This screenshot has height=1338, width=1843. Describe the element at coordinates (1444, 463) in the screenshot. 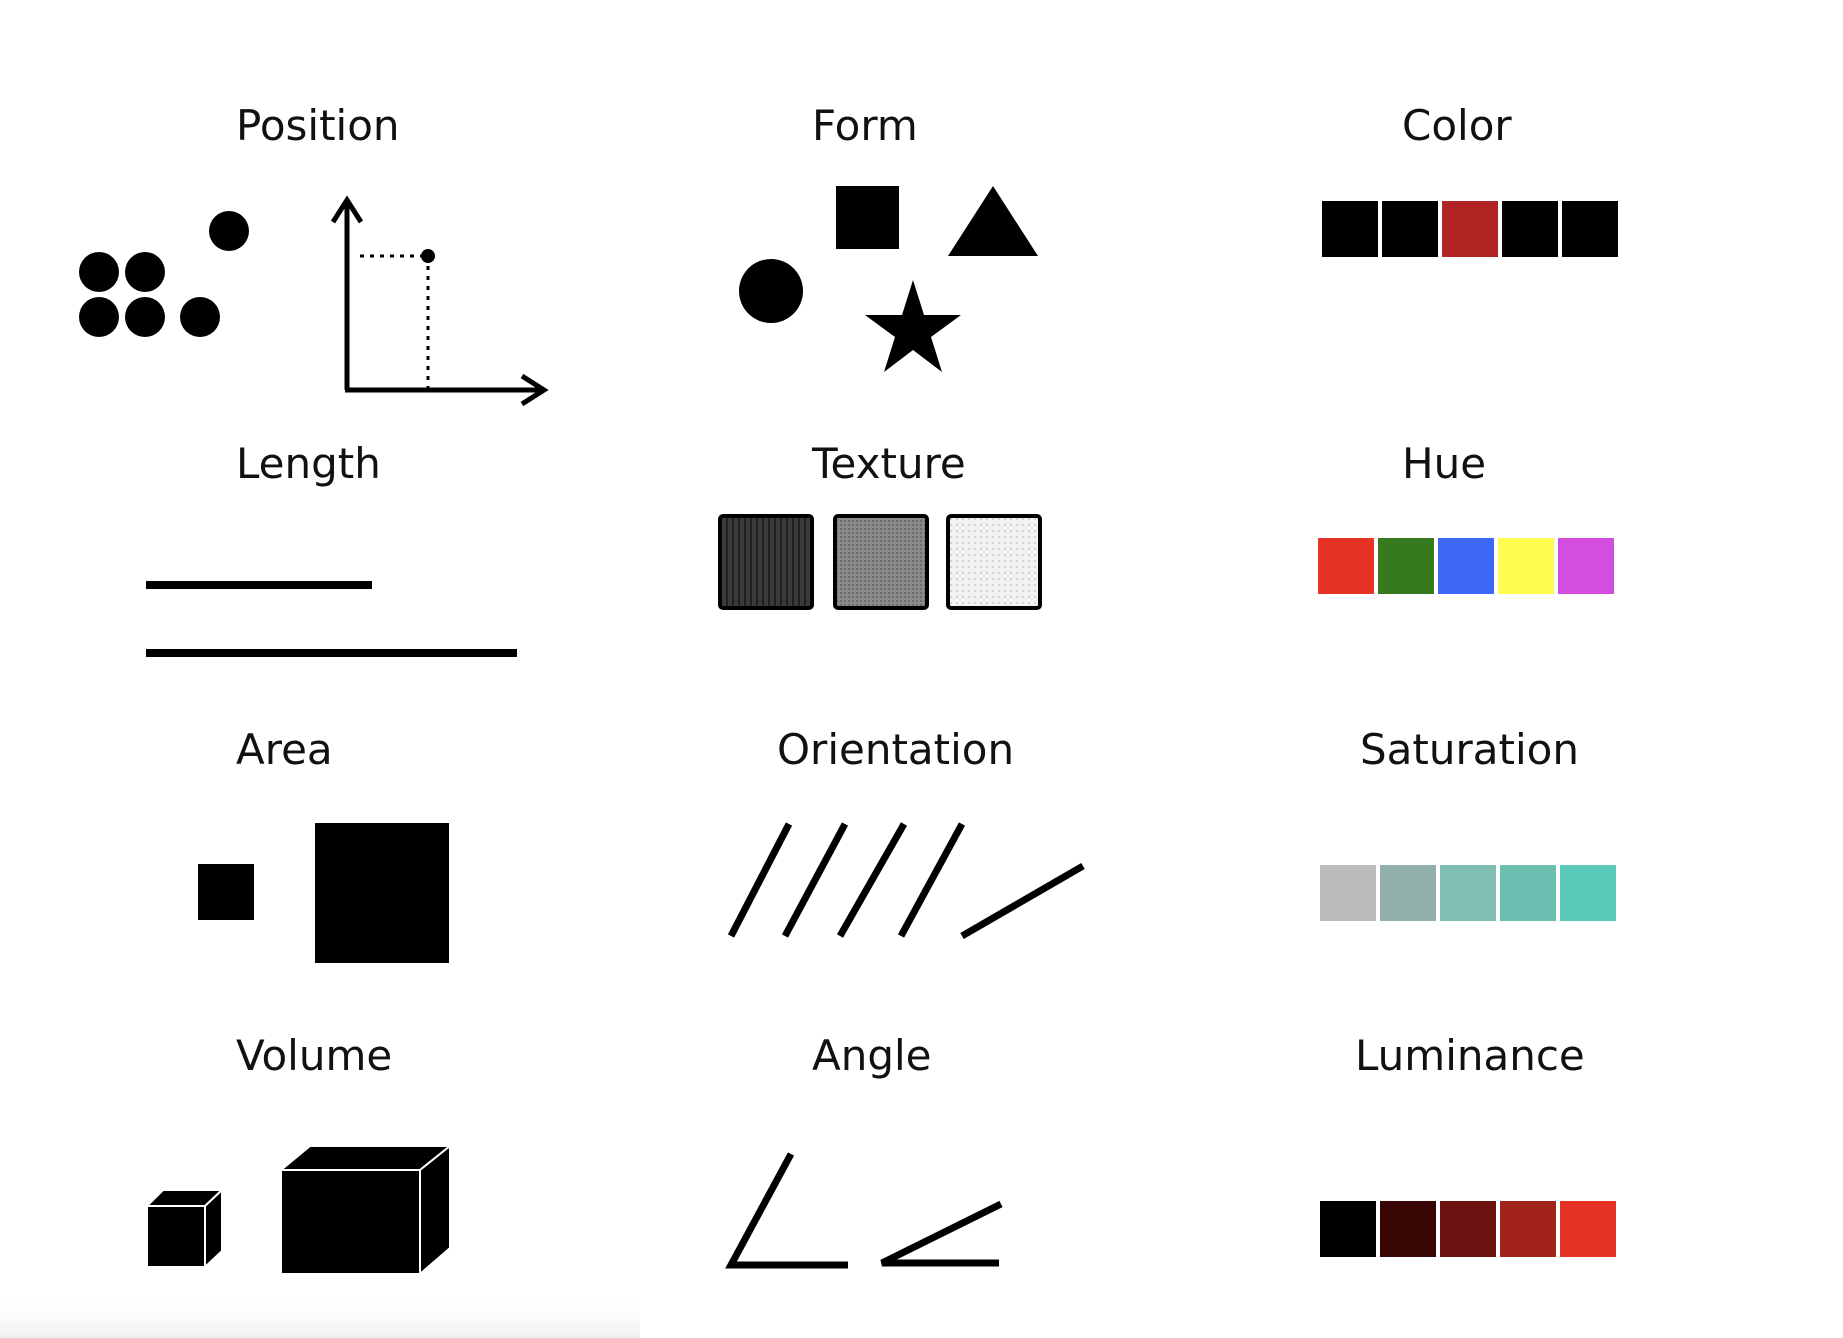

I see `label-hue: Hue` at that location.